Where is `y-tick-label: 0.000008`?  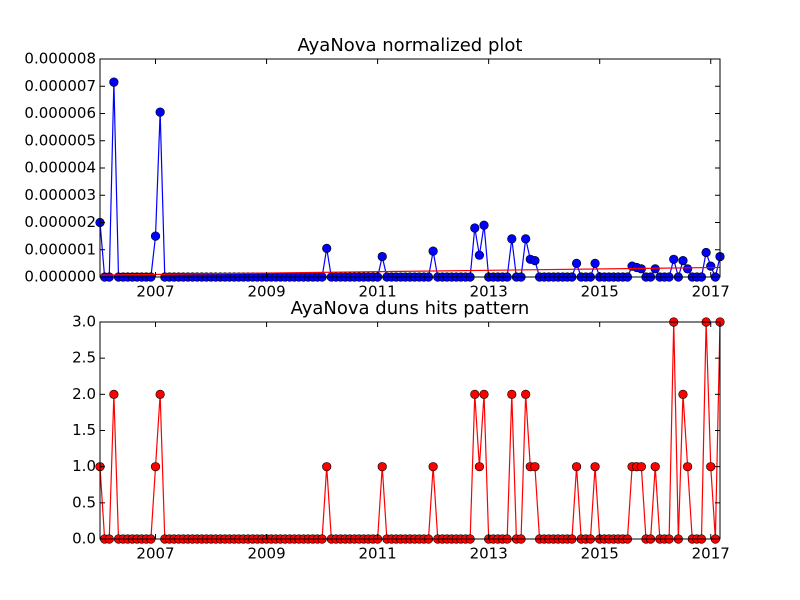
y-tick-label: 0.000008 is located at coordinates (60, 59).